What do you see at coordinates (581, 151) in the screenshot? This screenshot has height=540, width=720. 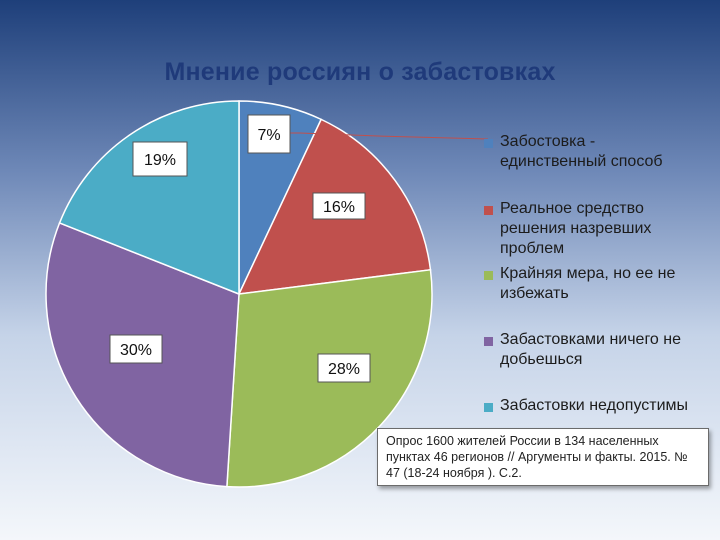 I see `legend-label: Забостовка - единственный способ` at bounding box center [581, 151].